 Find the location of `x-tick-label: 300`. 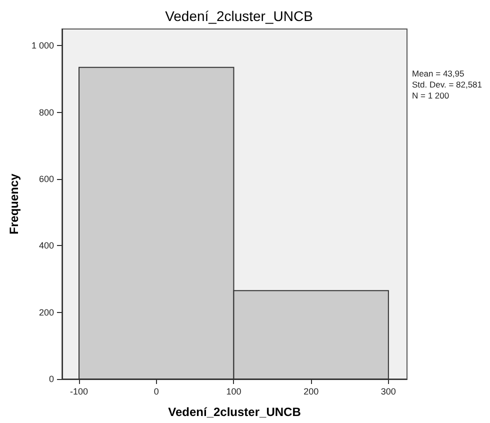

x-tick-label: 300 is located at coordinates (388, 391).